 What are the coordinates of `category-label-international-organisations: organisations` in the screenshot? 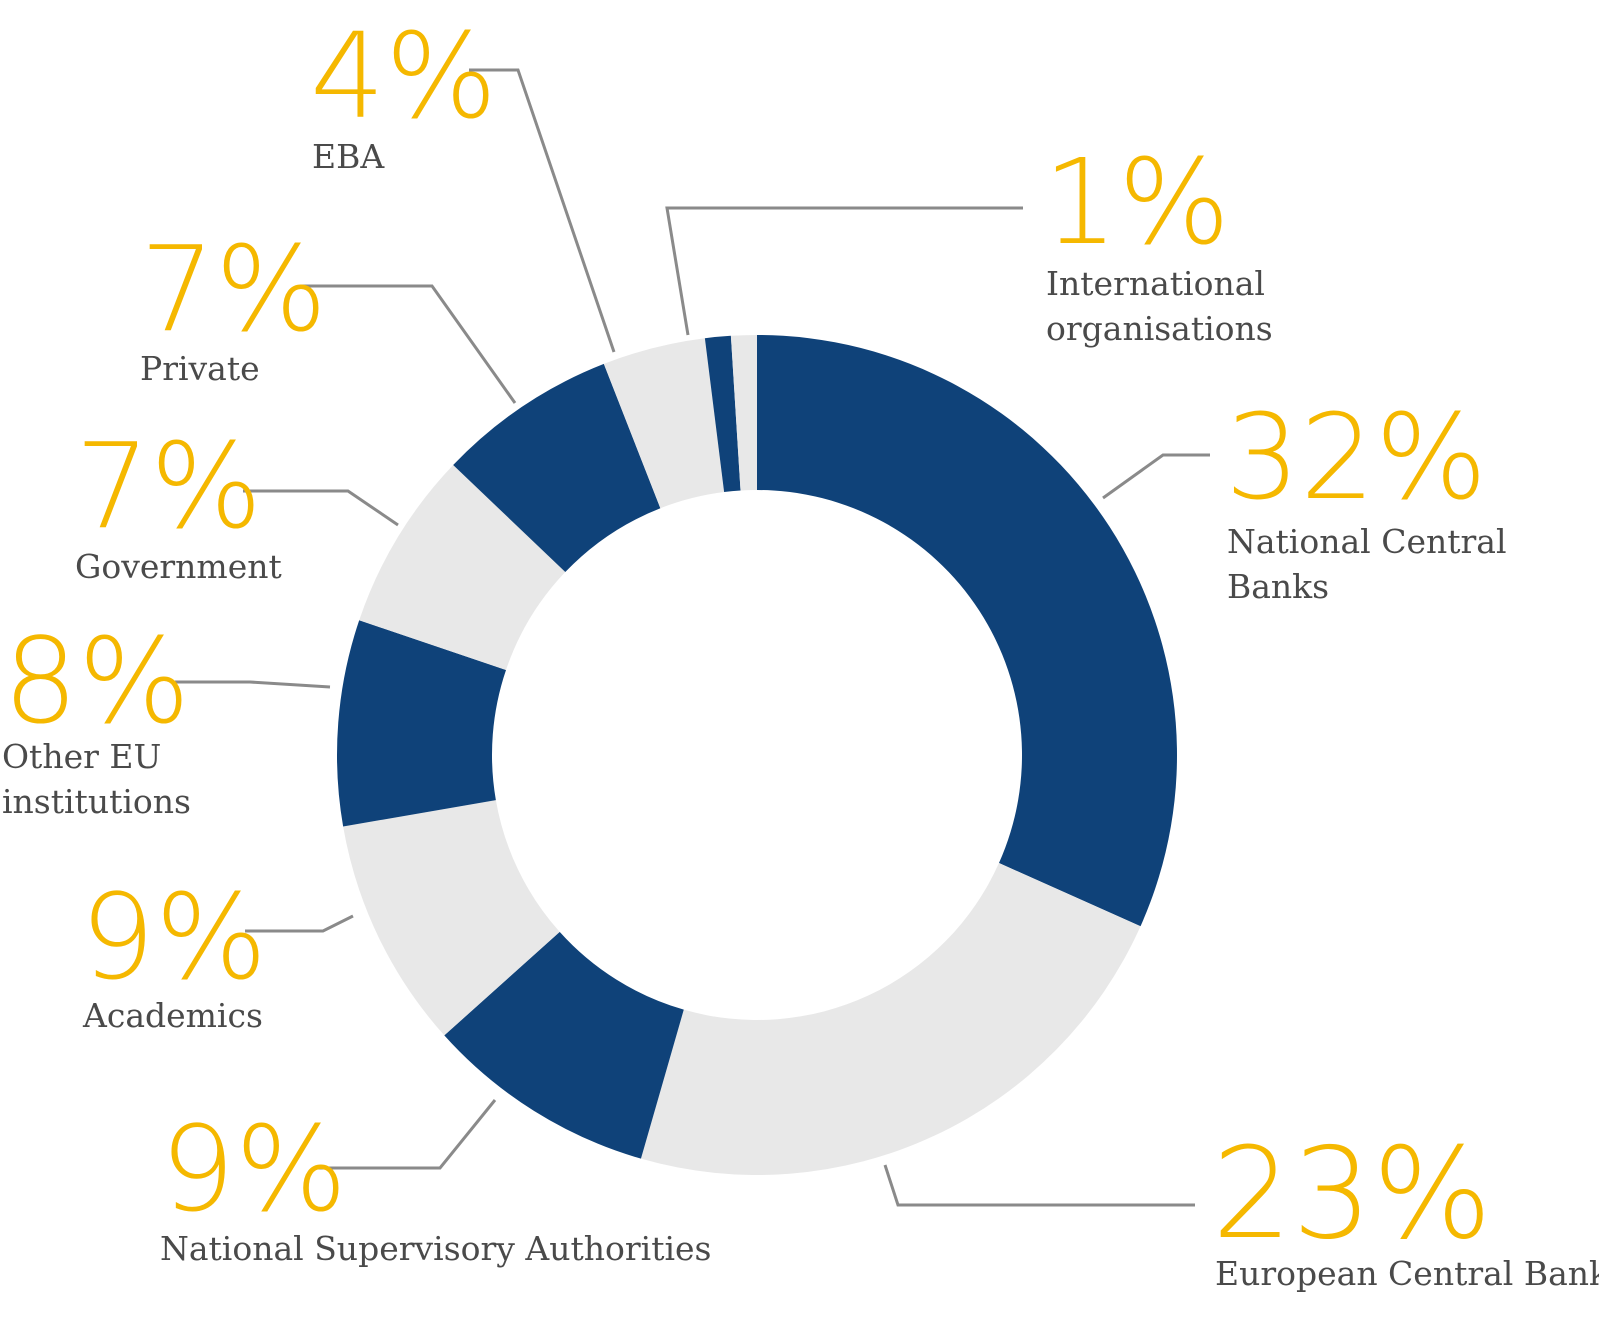 It's located at (1159, 328).